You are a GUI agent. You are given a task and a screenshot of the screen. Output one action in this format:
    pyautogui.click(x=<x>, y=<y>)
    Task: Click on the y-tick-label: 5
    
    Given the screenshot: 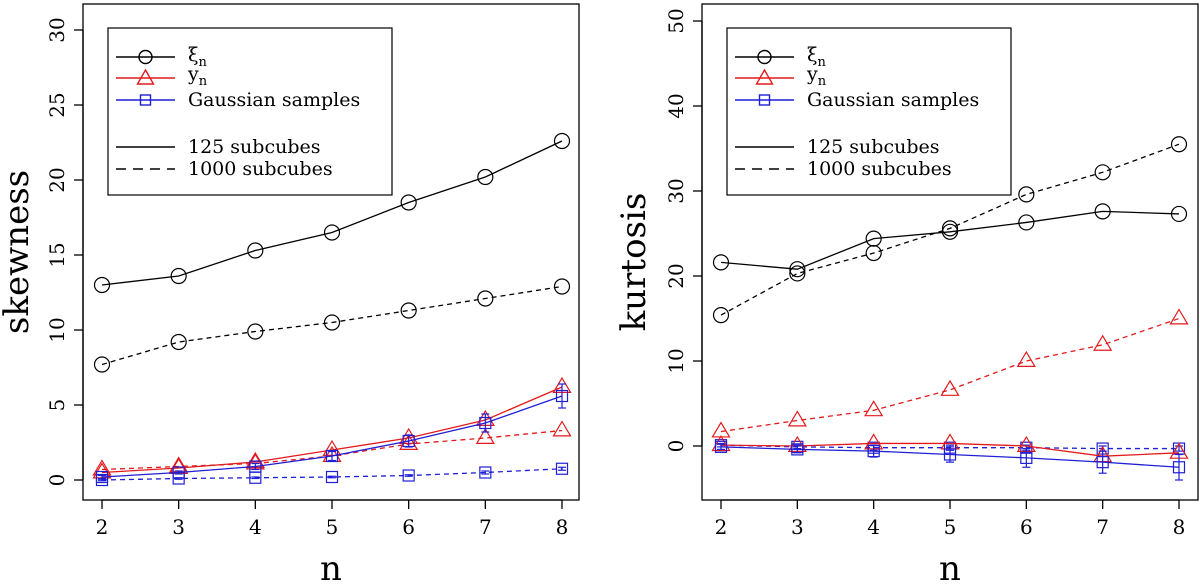 What is the action you would take?
    pyautogui.click(x=57, y=405)
    